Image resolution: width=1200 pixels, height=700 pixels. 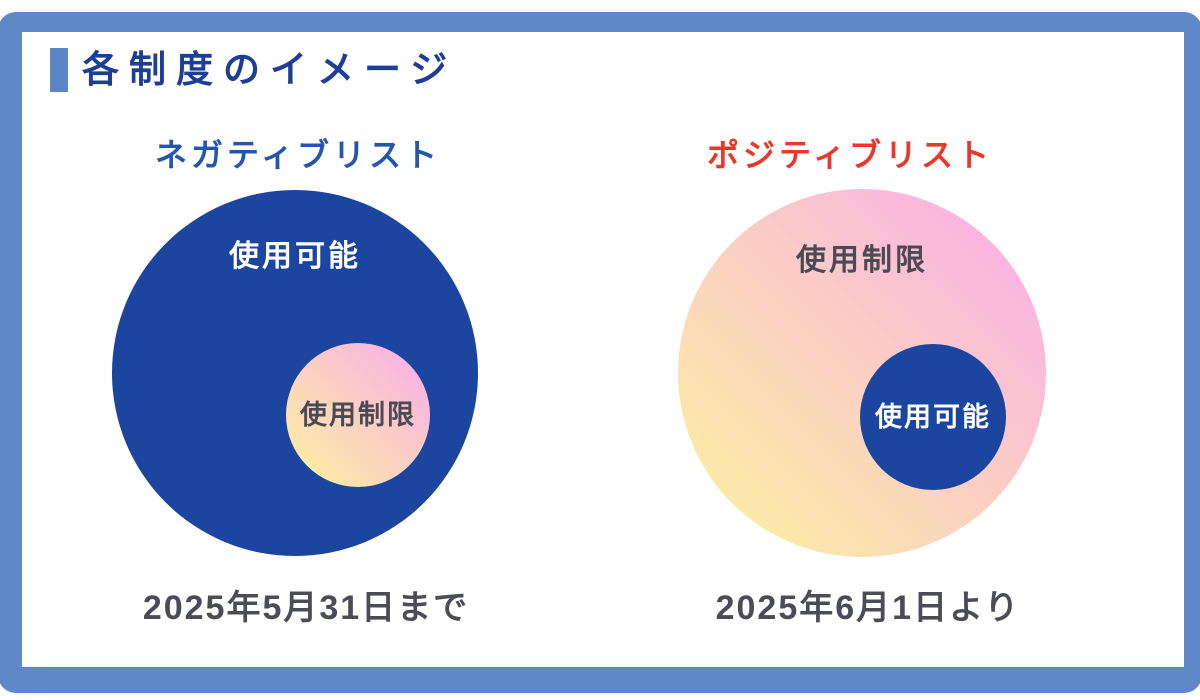 I want to click on positive-list-inner-circle: 使用可能, so click(x=933, y=417).